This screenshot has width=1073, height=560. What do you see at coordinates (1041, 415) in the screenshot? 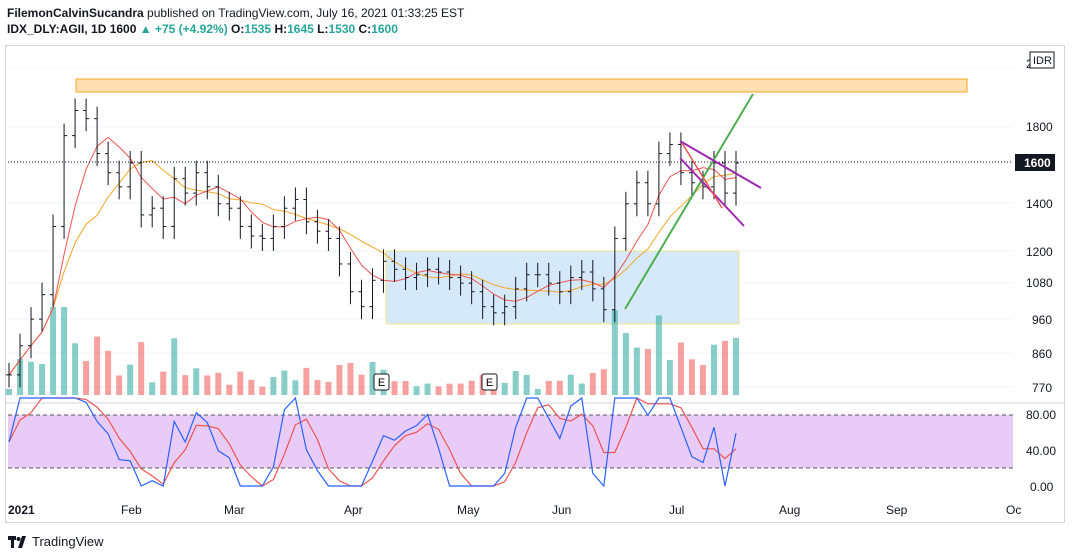
I see `rsi-tick: 80.00` at bounding box center [1041, 415].